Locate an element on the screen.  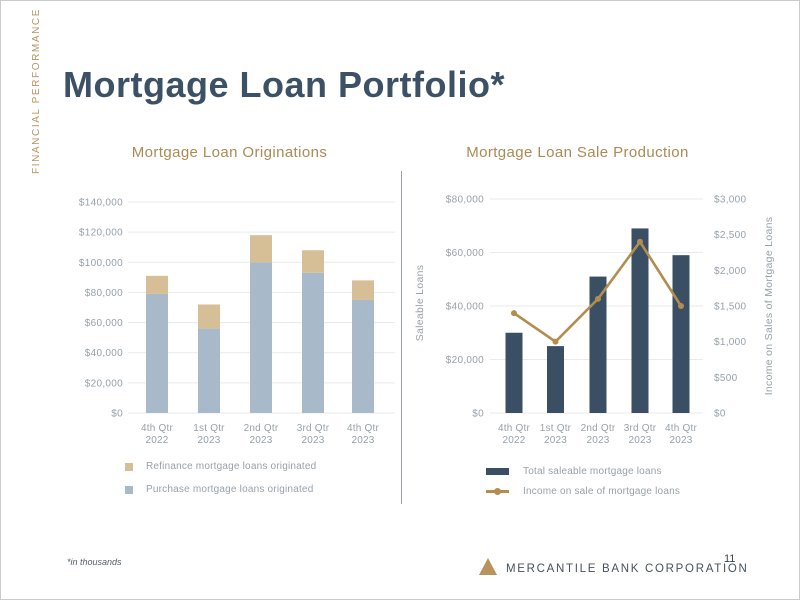
legend-item-purchase: Purchase mortgage loans originated is located at coordinates (220, 489).